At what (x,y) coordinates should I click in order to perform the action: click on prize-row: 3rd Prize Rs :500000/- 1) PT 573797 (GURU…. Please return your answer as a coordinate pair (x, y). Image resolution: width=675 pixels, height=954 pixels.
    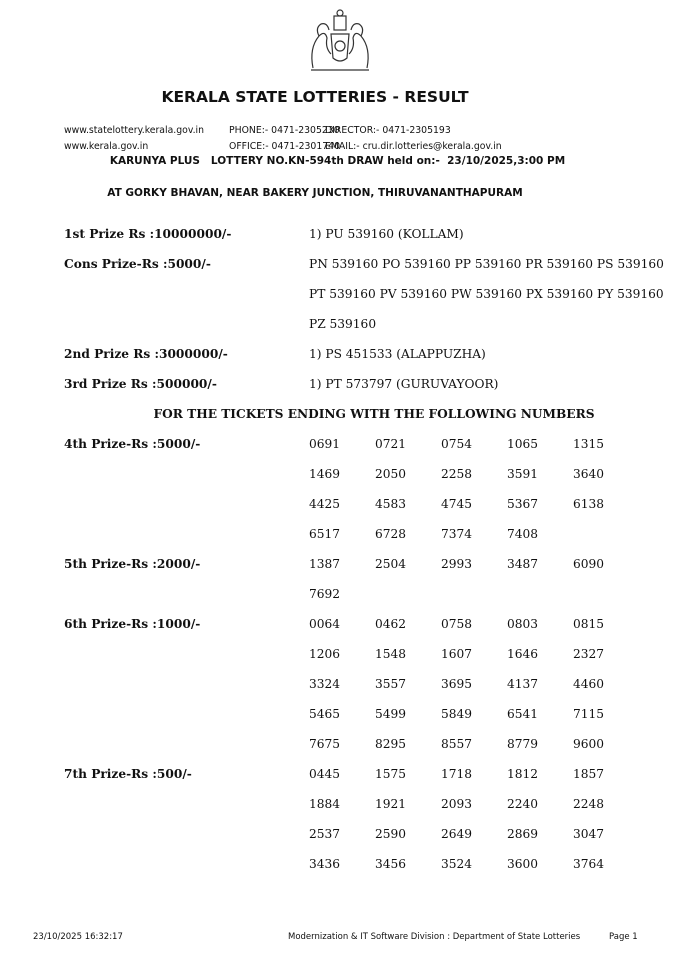
    Looking at the image, I should click on (364, 384).